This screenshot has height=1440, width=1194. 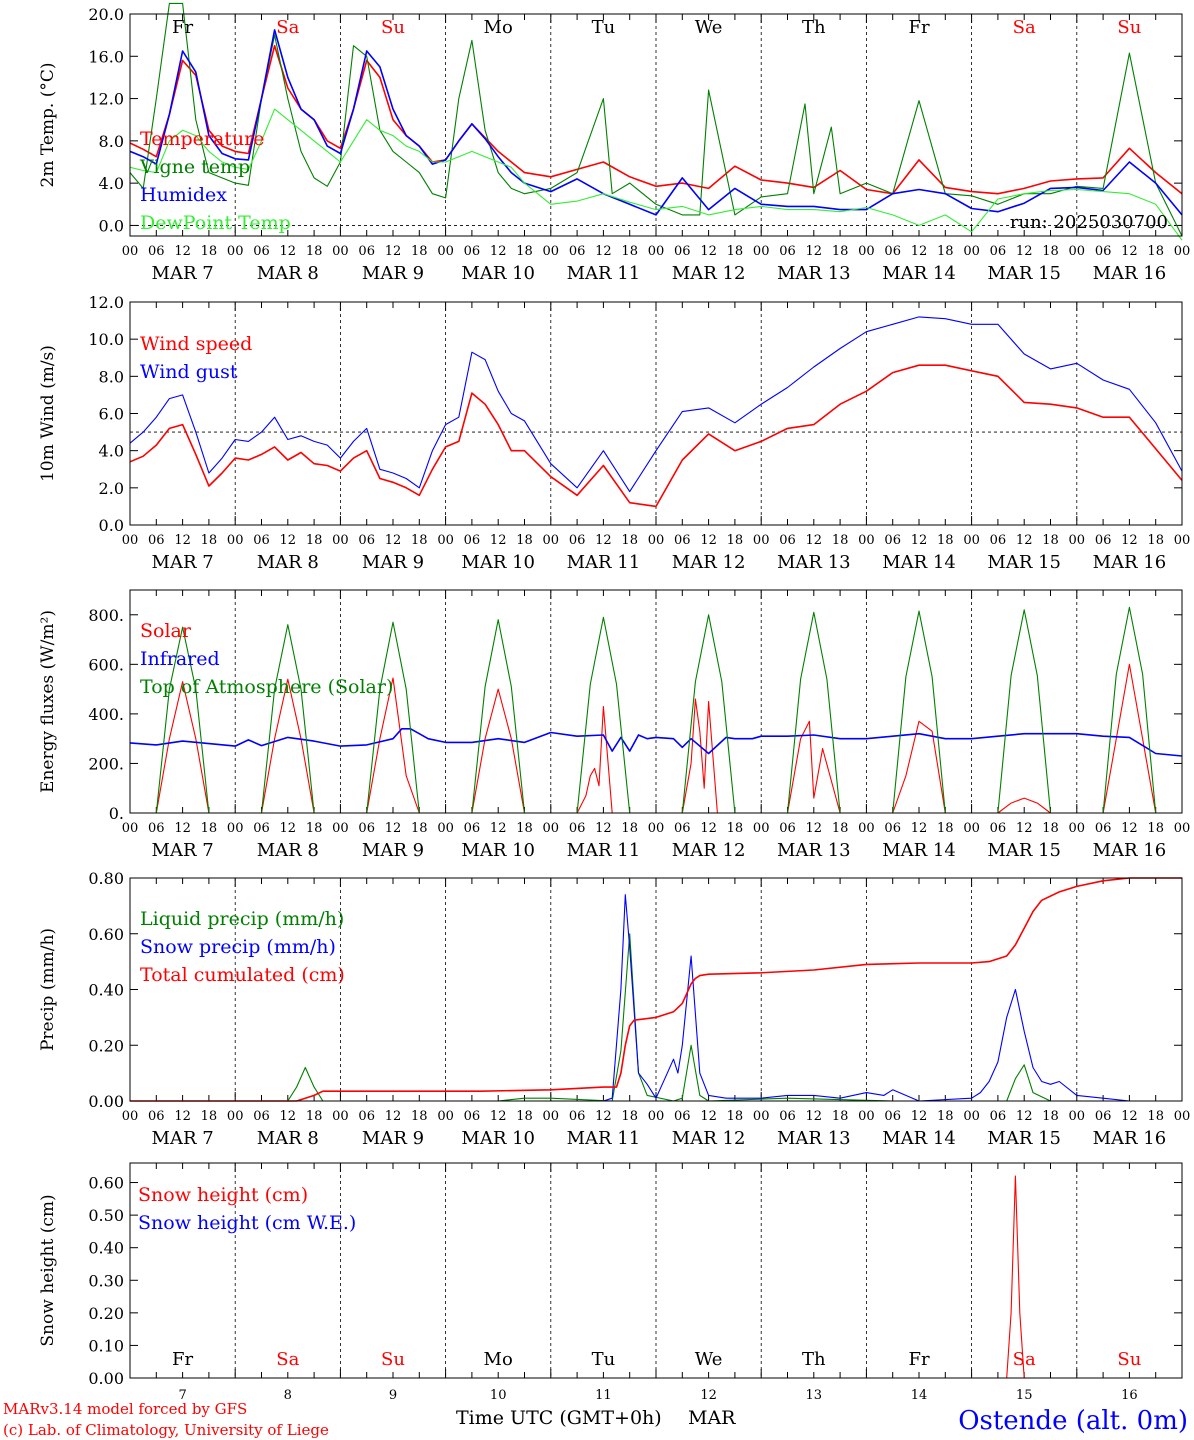 I want to click on y-tick-label: 0.20, so click(x=106, y=1313).